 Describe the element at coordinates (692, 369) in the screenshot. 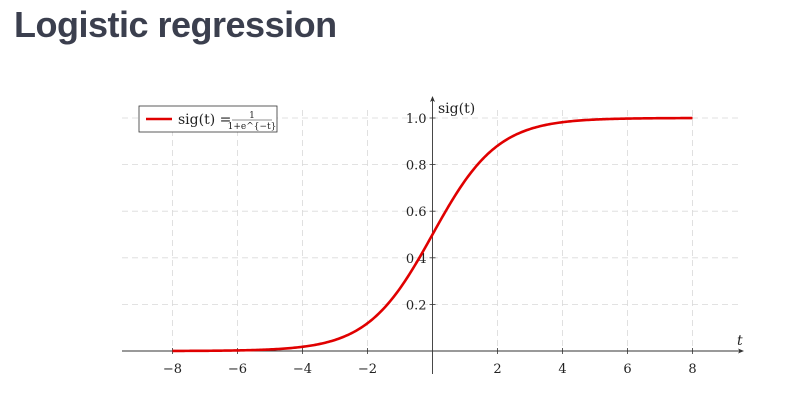

I see `x-tick-label: 8` at that location.